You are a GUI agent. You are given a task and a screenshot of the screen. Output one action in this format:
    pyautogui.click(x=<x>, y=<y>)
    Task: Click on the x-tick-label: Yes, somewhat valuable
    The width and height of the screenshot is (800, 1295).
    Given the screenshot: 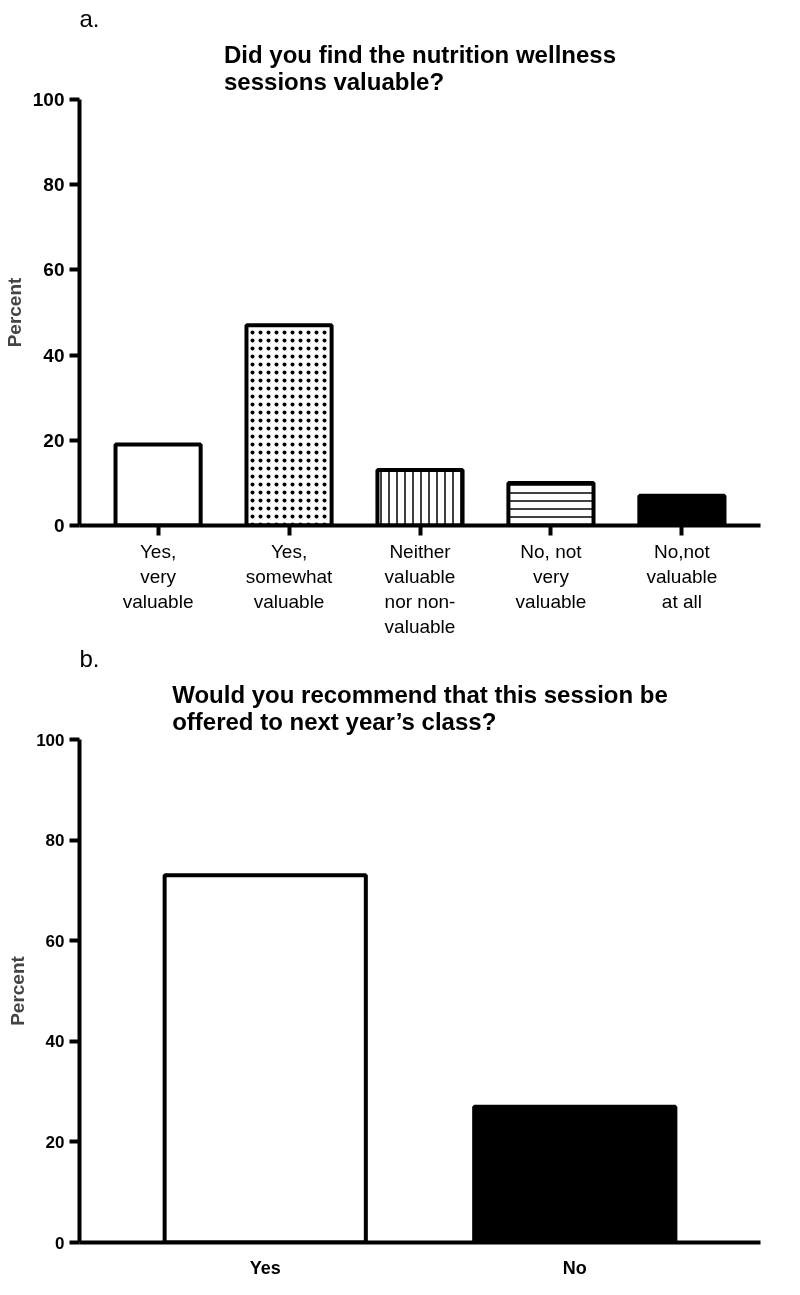 What is the action you would take?
    pyautogui.click(x=289, y=576)
    